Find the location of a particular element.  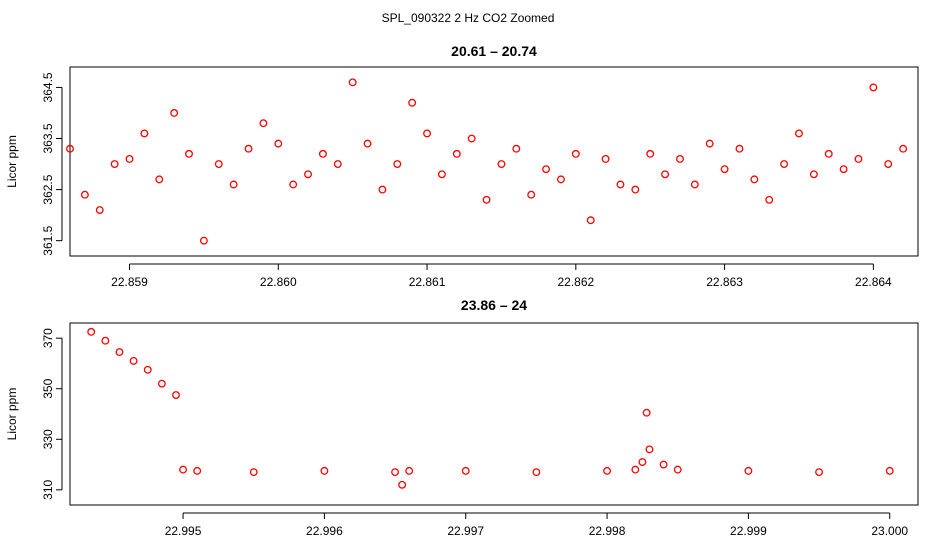

y-tick-label: 350 is located at coordinates (48, 388).